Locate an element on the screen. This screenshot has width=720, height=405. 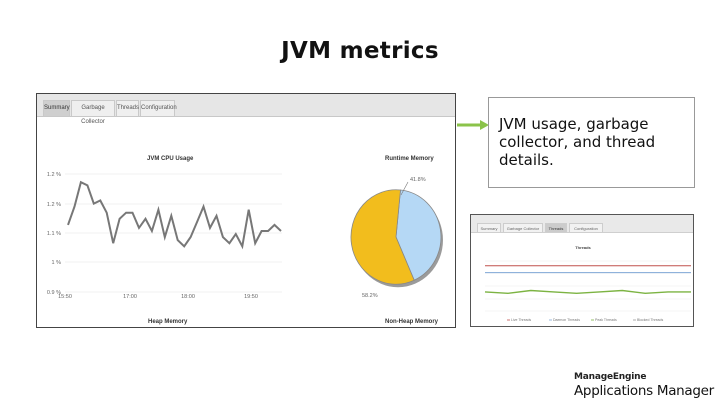
heap-memory-label: Heap Memory is located at coordinates (168, 322).